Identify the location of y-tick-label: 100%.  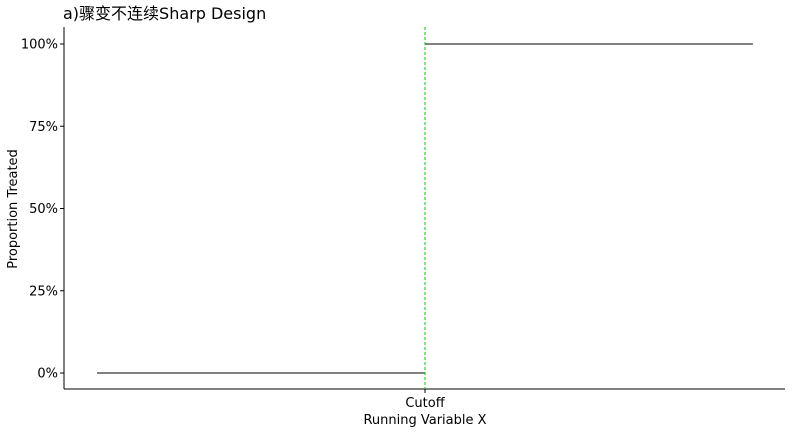
(39, 45).